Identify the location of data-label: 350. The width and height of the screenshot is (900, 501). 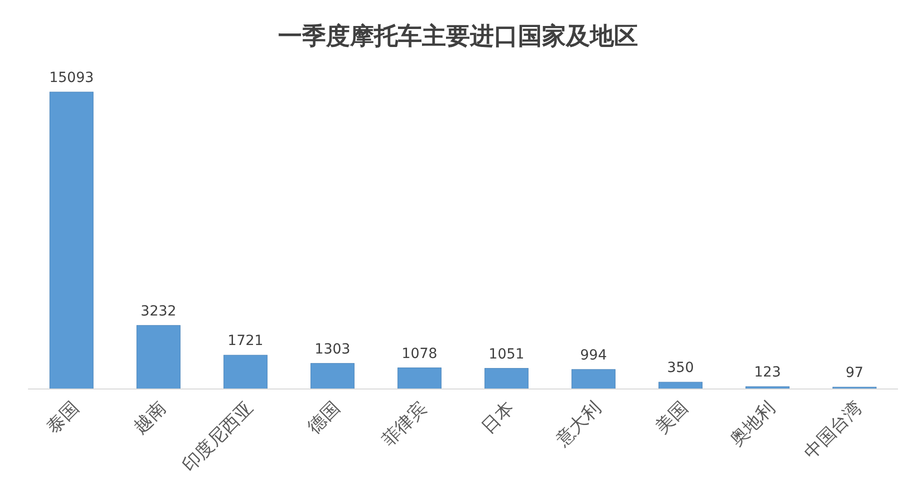
(680, 368).